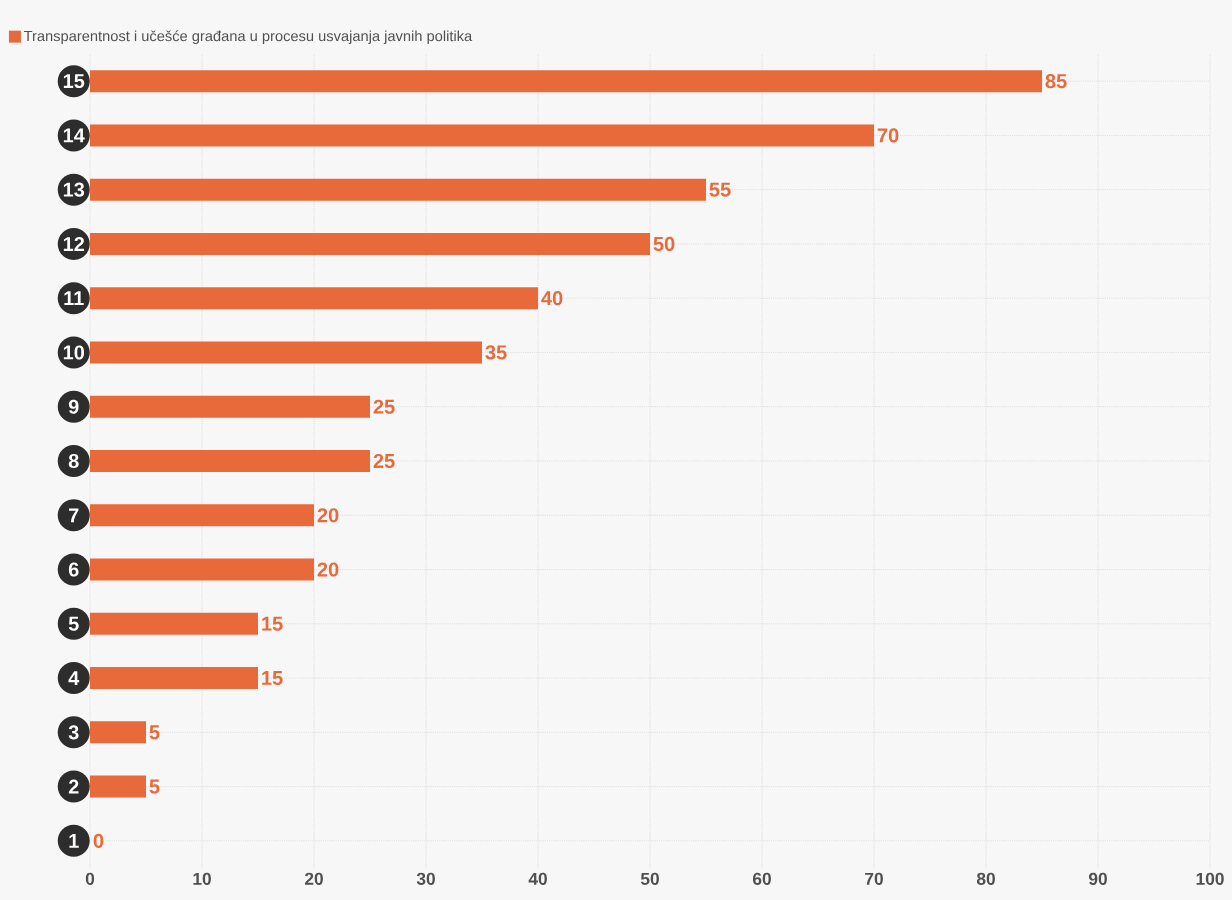  I want to click on data-label: 85, so click(1056, 81).